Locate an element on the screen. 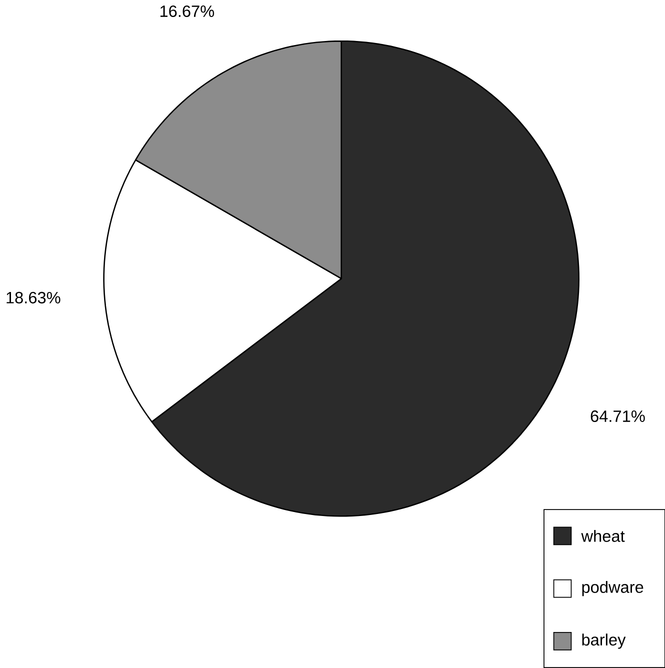 This screenshot has width=665, height=668. data-label: 16.67% is located at coordinates (187, 11).